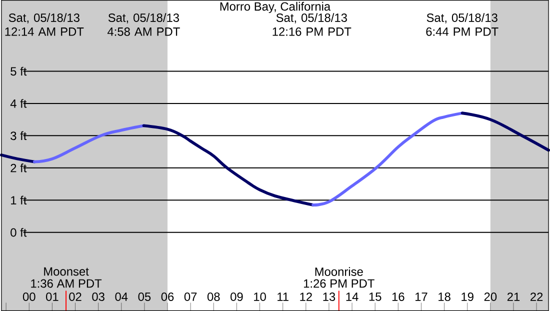 Image resolution: width=550 pixels, height=311 pixels. What do you see at coordinates (236, 296) in the screenshot?
I see `x-tick-label: 09` at bounding box center [236, 296].